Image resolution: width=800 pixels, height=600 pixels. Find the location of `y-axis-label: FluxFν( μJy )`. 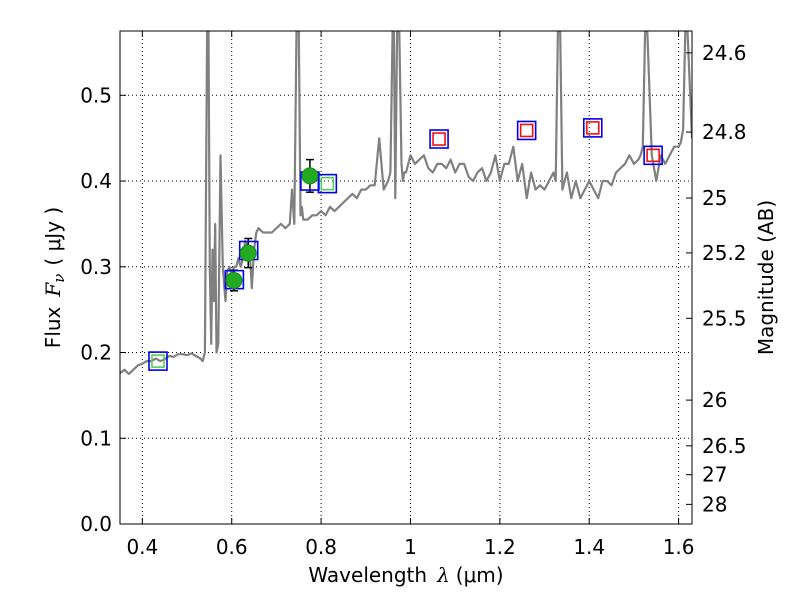

y-axis-label: FluxFν( μJy ) is located at coordinates (54, 277).